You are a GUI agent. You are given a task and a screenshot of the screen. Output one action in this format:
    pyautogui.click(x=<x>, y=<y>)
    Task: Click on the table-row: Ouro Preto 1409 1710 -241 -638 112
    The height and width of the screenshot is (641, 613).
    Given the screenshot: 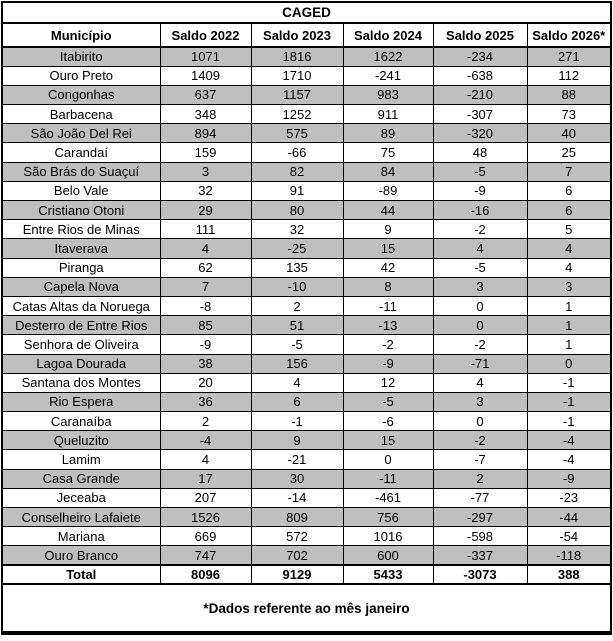 What is the action you would take?
    pyautogui.click(x=306, y=75)
    